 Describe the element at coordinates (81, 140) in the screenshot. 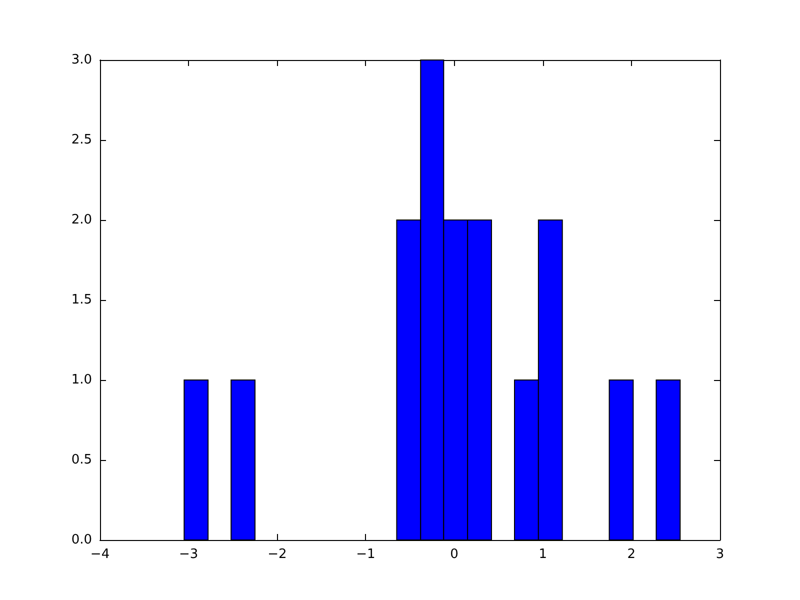

I see `y-tick-label: 2.5` at that location.